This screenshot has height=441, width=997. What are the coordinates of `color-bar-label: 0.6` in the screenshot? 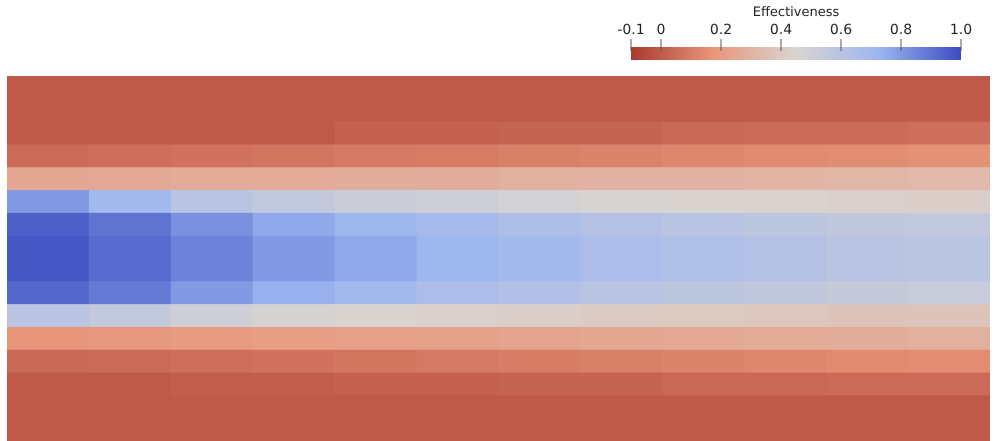 It's located at (841, 30).